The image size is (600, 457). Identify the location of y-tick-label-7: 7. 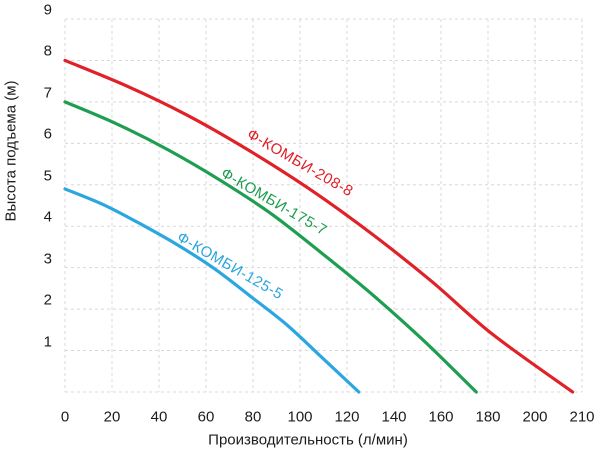
(47, 93).